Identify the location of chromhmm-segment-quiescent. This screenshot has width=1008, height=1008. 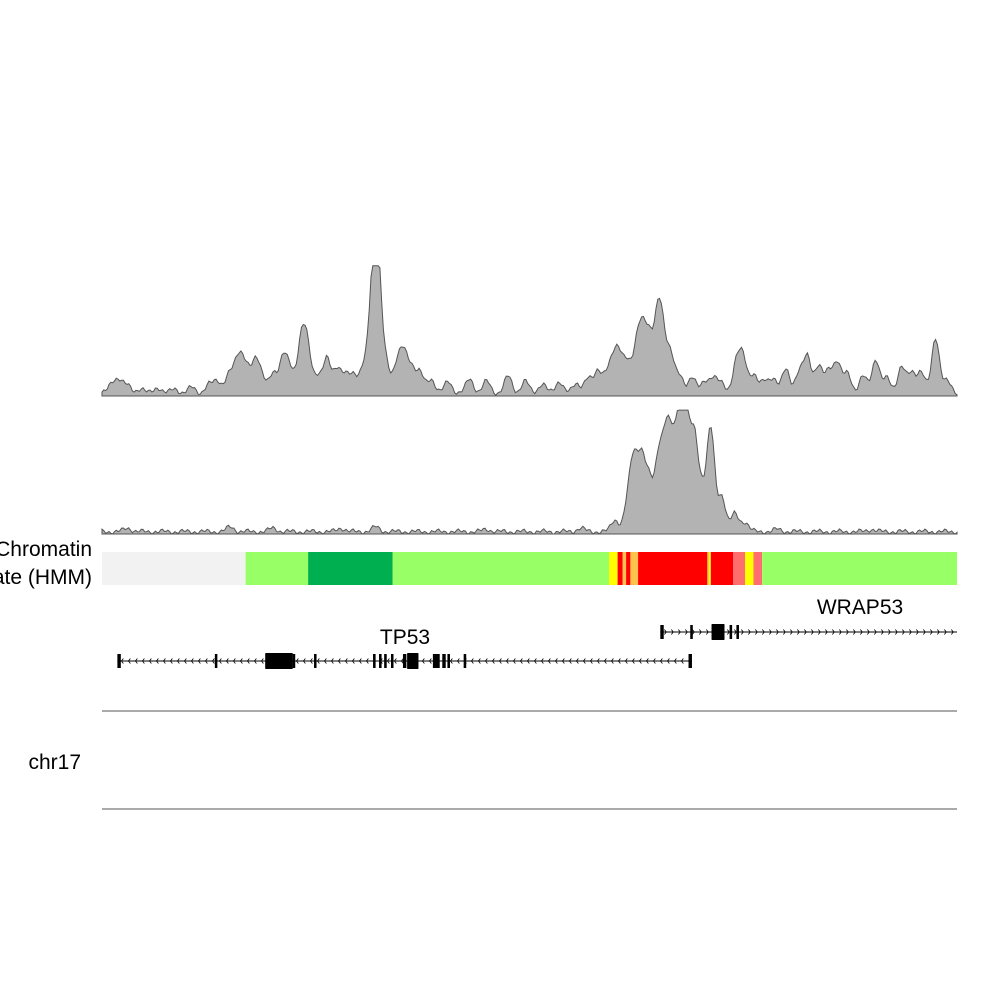
(174, 568).